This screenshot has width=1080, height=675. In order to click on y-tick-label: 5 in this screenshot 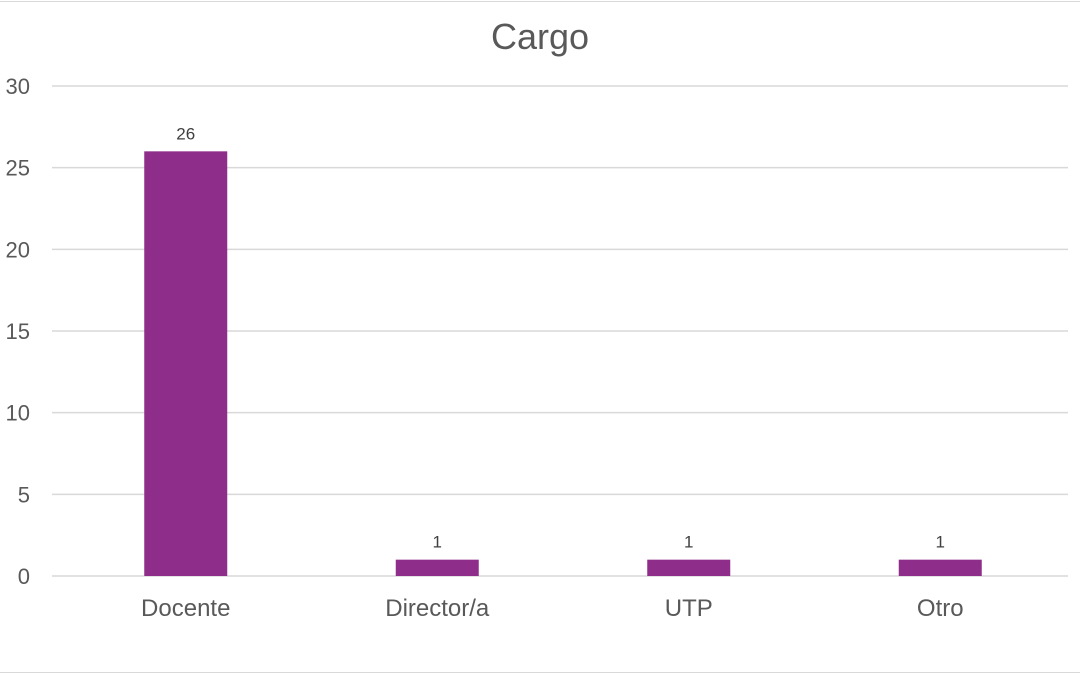, I will do `click(24, 494)`.